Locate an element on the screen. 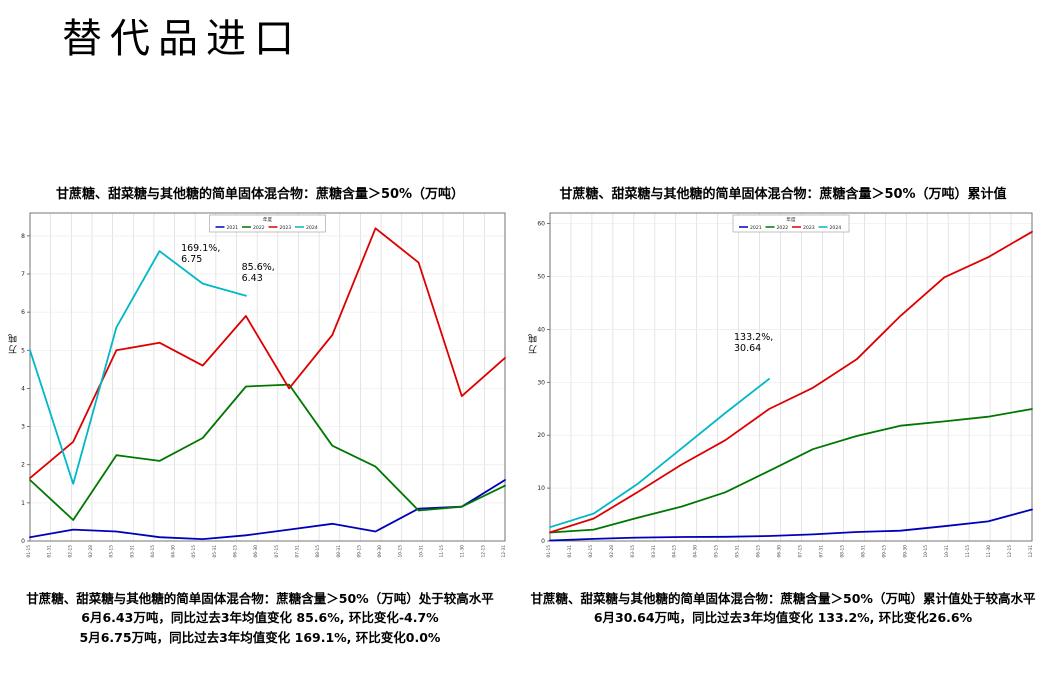 Image resolution: width=1044 pixels, height=681 pixels. svg-text: 20 is located at coordinates (541, 435).